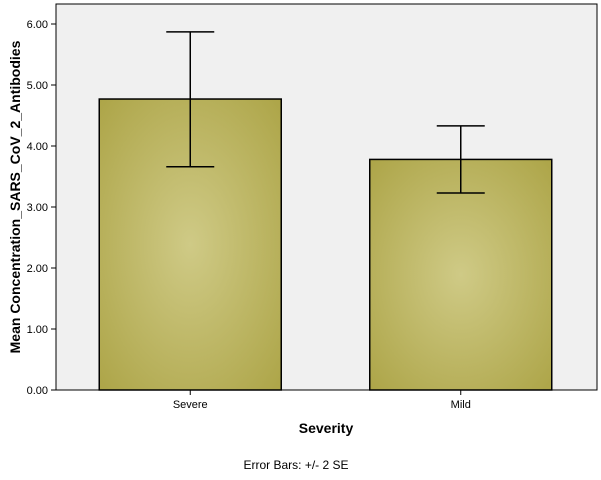 This screenshot has width=601, height=480. Describe the element at coordinates (37, 391) in the screenshot. I see `y-tick-label: 0.00` at that location.